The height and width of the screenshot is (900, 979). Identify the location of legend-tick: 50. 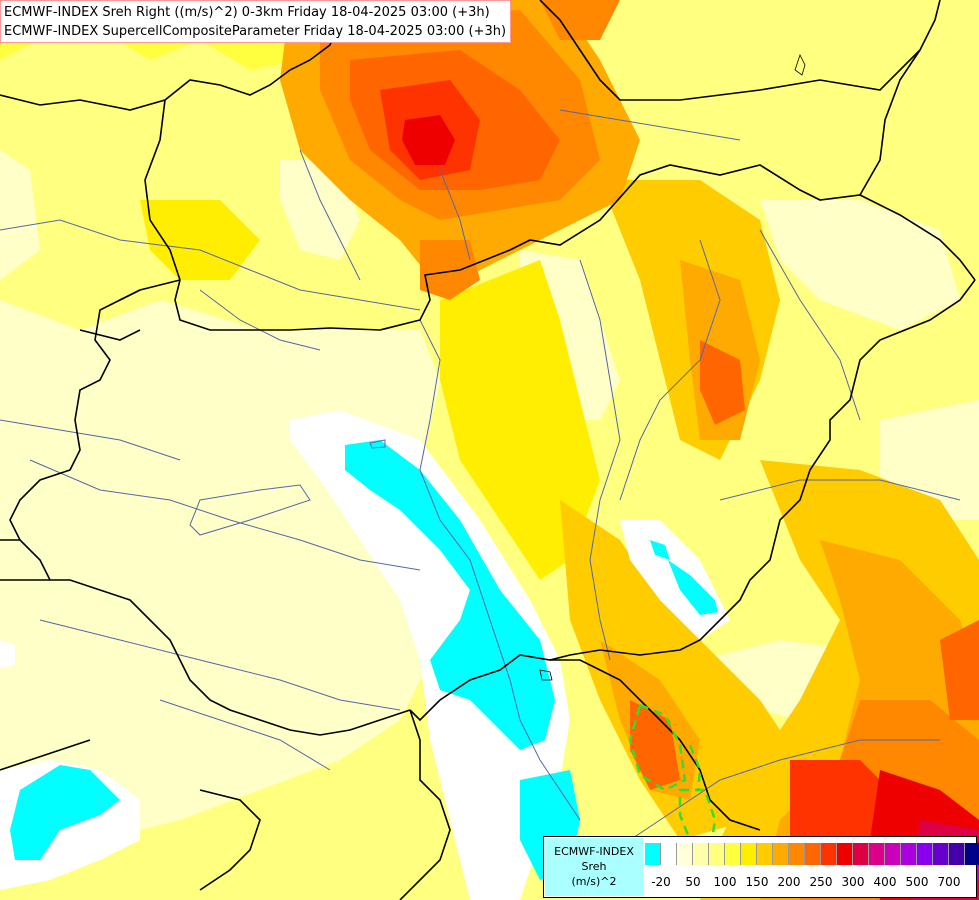
(693, 882).